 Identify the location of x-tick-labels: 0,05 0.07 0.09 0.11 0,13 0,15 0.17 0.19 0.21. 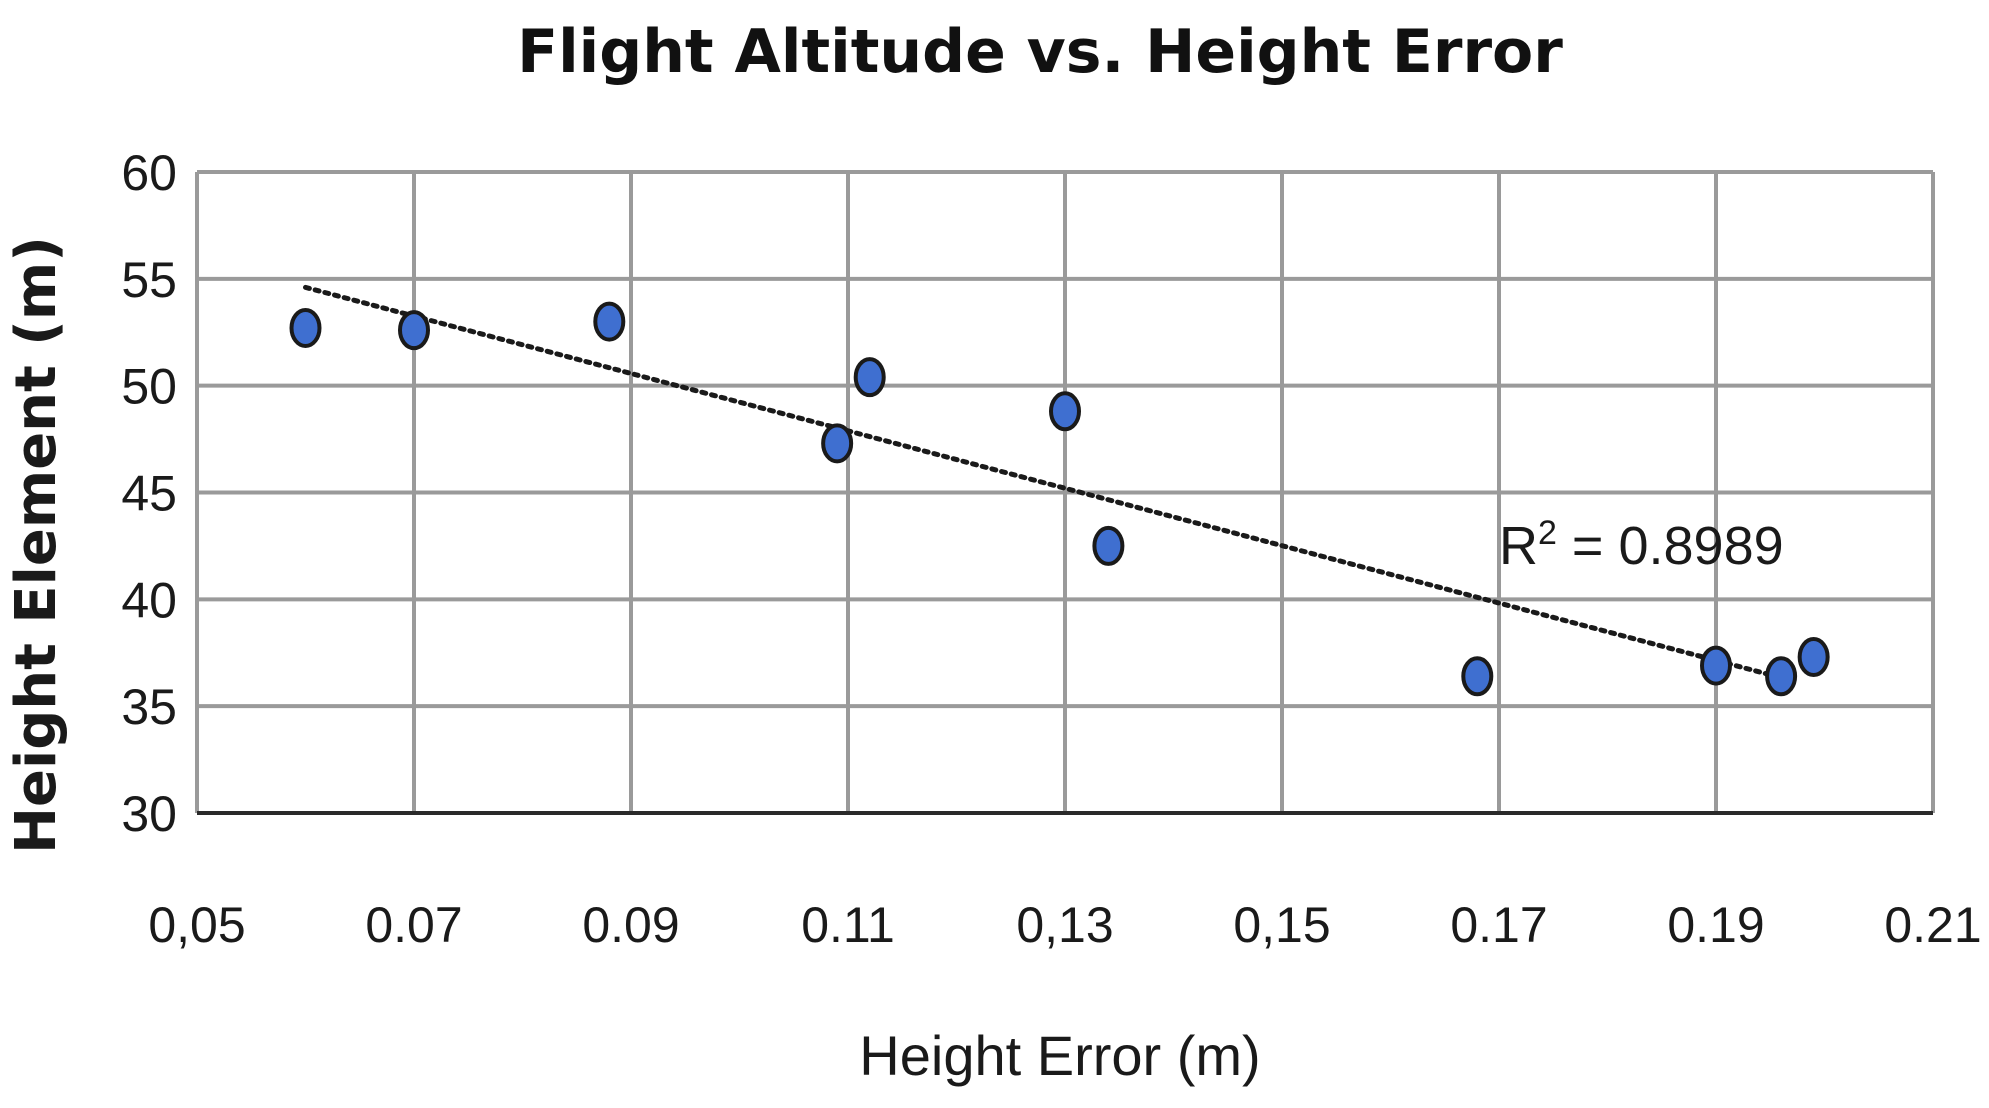
(1064, 925).